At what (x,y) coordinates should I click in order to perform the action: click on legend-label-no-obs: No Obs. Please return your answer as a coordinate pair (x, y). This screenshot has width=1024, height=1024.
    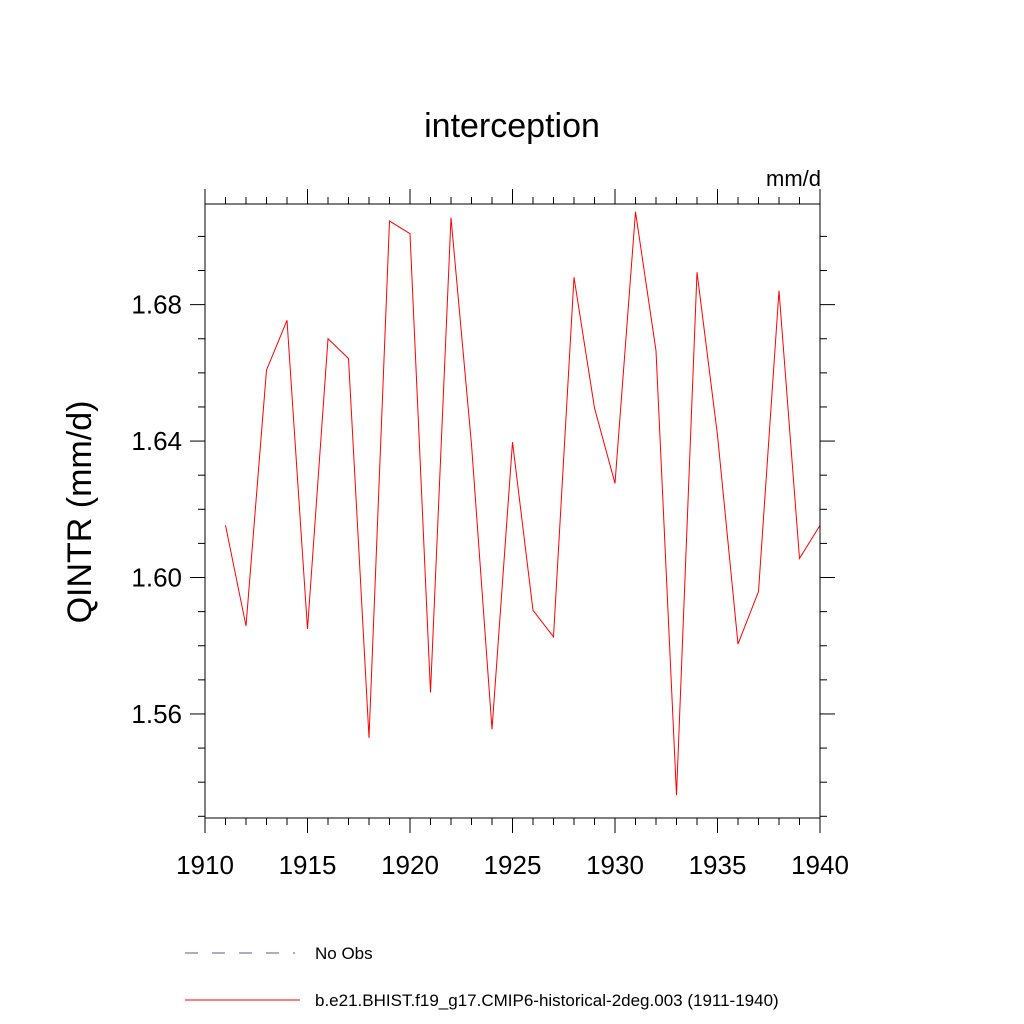
    Looking at the image, I should click on (344, 953).